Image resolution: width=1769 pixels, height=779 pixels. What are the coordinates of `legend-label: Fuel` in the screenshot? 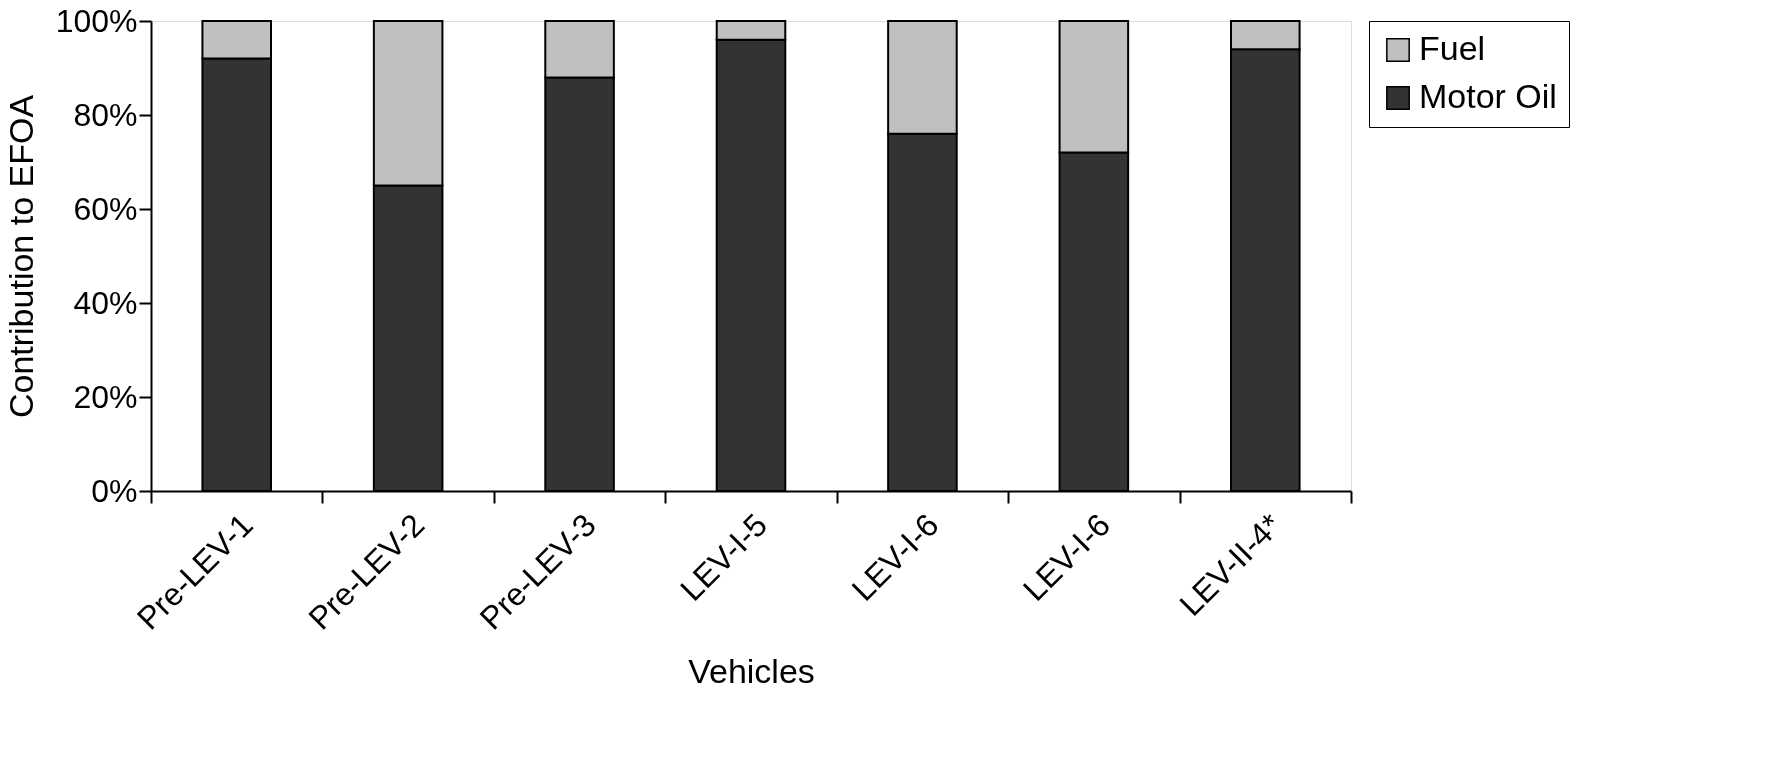 It's located at (1452, 48).